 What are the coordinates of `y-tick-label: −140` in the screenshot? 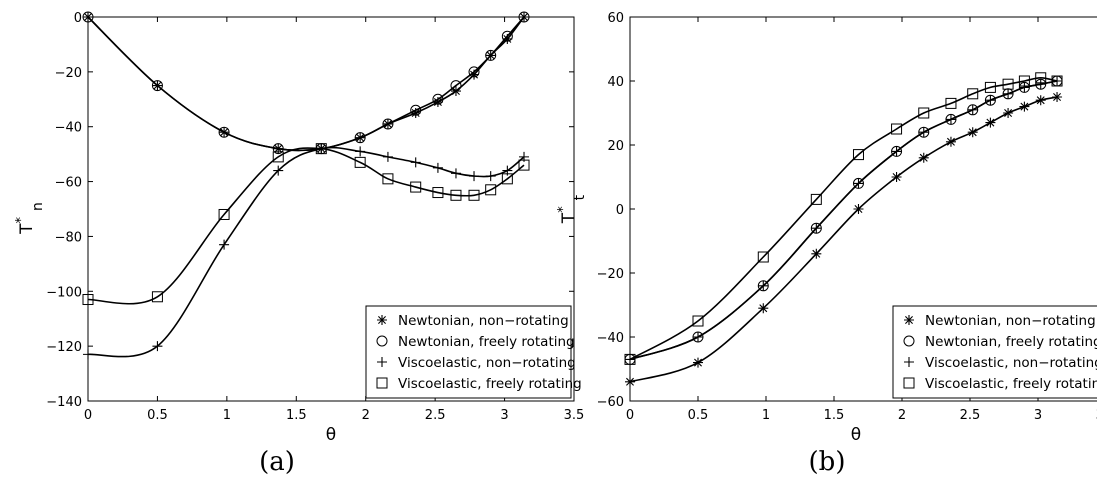 It's located at (64, 402).